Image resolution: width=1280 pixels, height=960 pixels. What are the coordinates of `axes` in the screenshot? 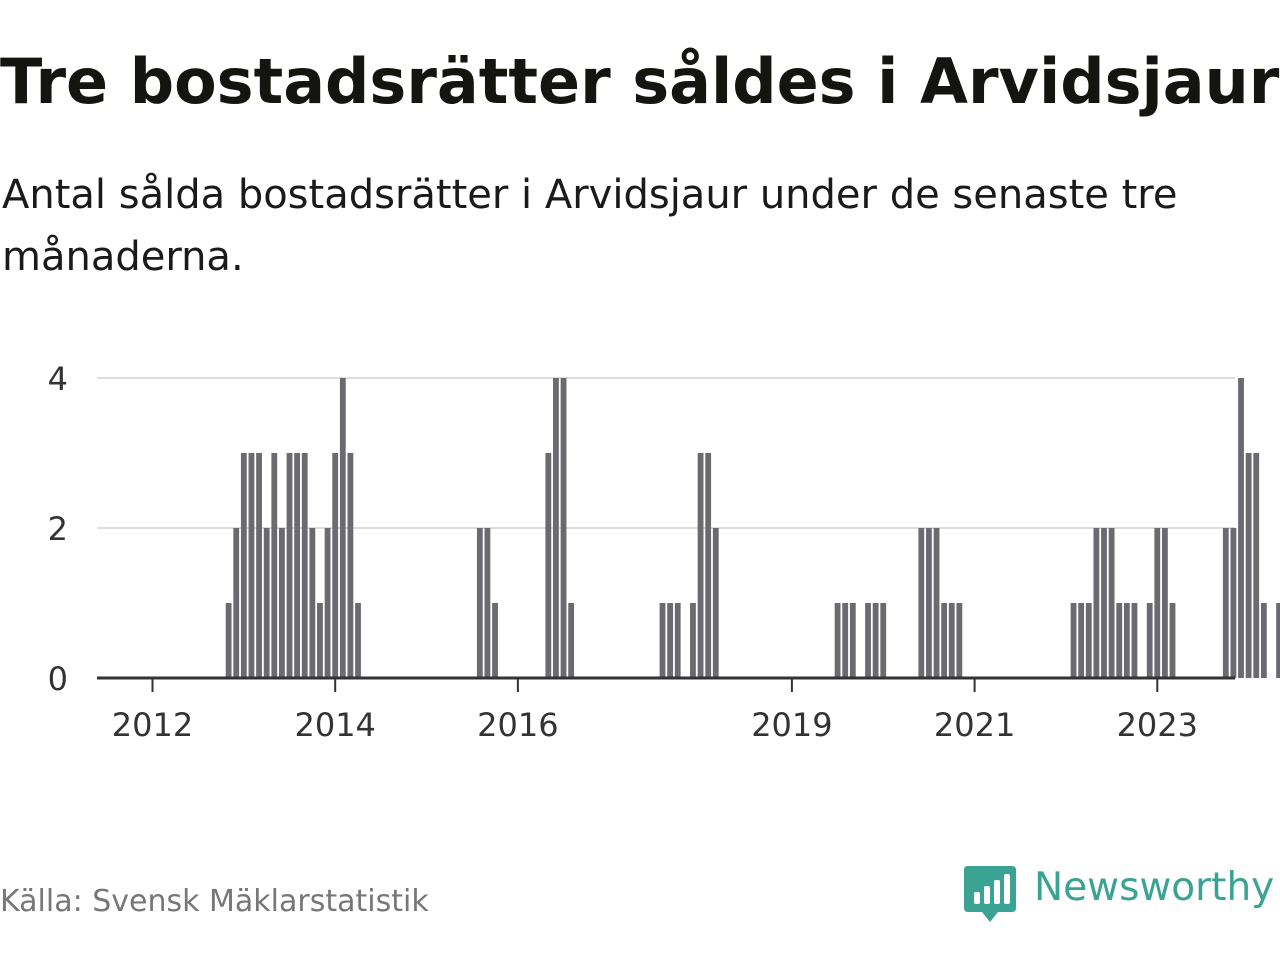 It's located at (666, 684).